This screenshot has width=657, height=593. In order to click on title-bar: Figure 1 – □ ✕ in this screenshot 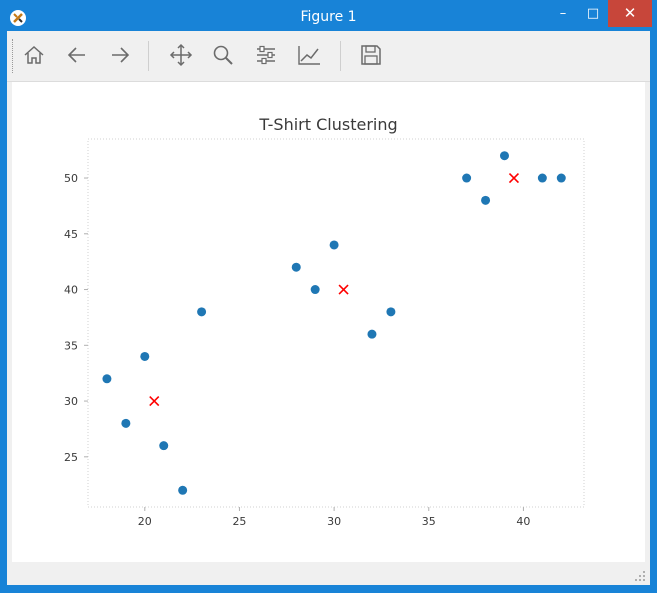, I will do `click(328, 17)`.